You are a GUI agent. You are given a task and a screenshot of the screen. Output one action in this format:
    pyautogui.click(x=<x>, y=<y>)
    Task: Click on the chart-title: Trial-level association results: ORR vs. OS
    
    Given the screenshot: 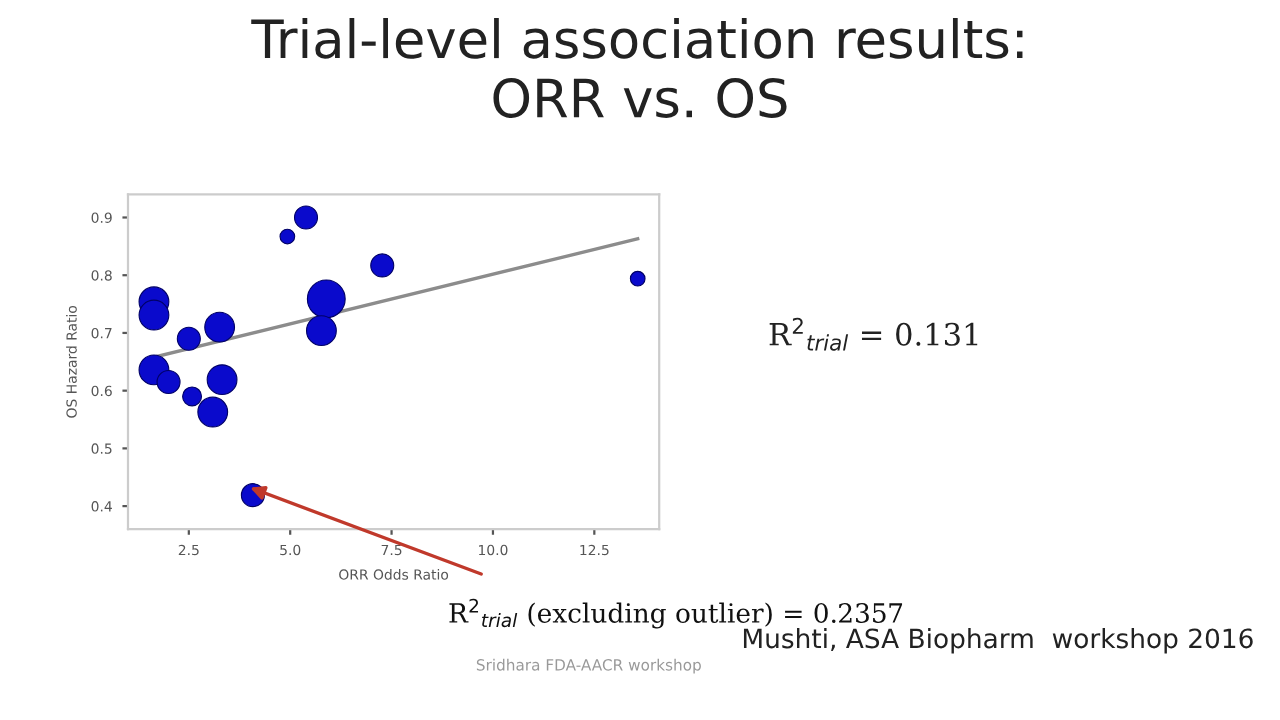 What is the action you would take?
    pyautogui.click(x=637, y=68)
    